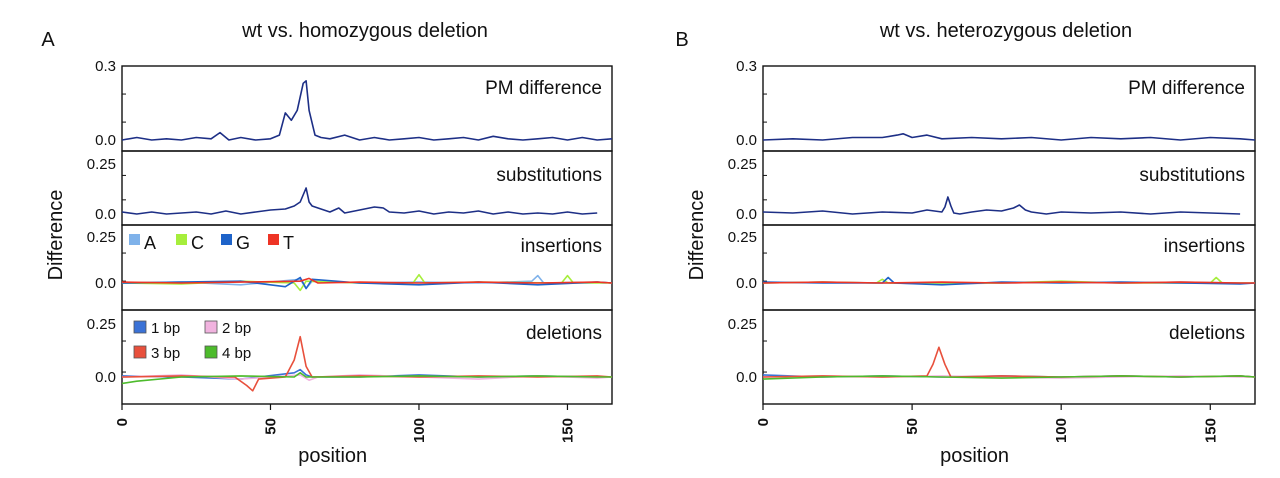 This screenshot has width=1280, height=478. What do you see at coordinates (181, 239) in the screenshot?
I see `legend-swatch-c` at bounding box center [181, 239].